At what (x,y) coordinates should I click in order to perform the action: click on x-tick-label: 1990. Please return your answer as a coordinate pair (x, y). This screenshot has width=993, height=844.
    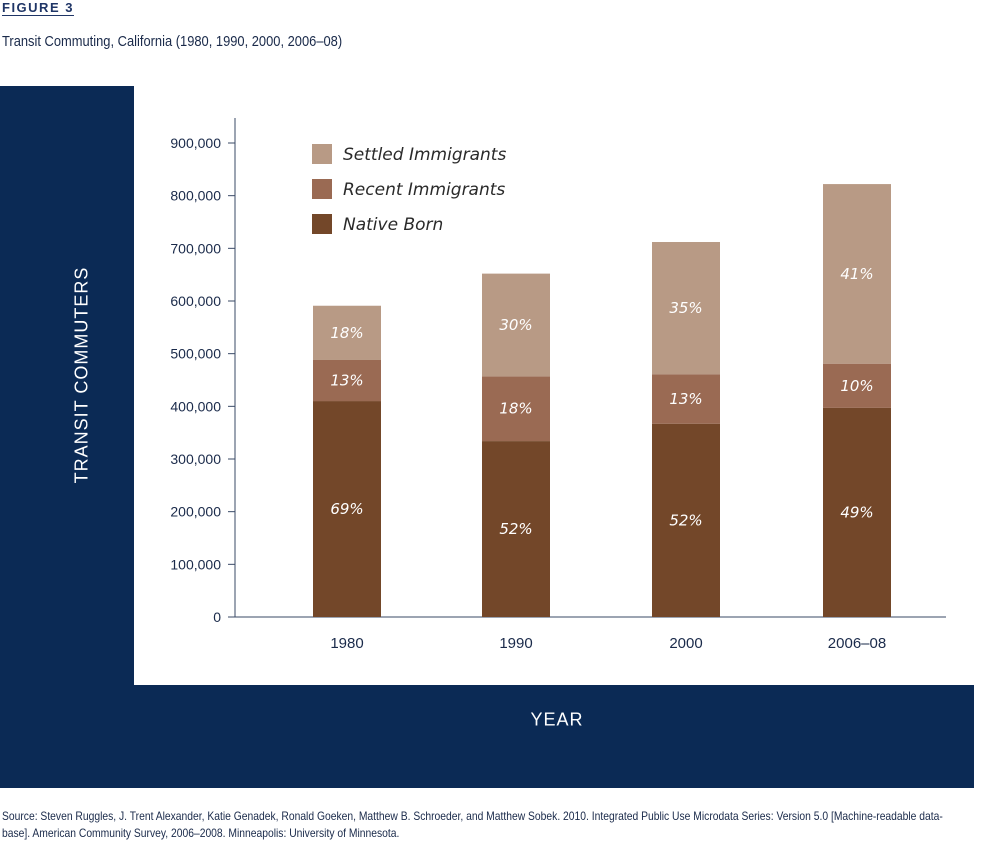
    Looking at the image, I should click on (515, 643).